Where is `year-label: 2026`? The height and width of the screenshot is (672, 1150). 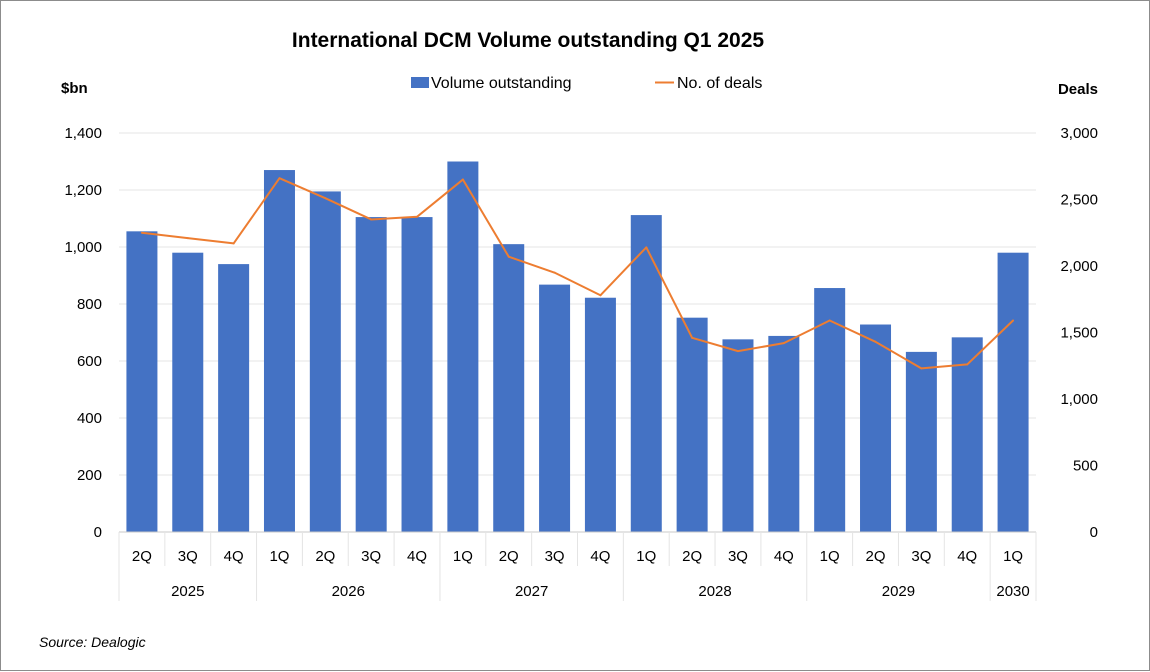
year-label: 2026 is located at coordinates (348, 591).